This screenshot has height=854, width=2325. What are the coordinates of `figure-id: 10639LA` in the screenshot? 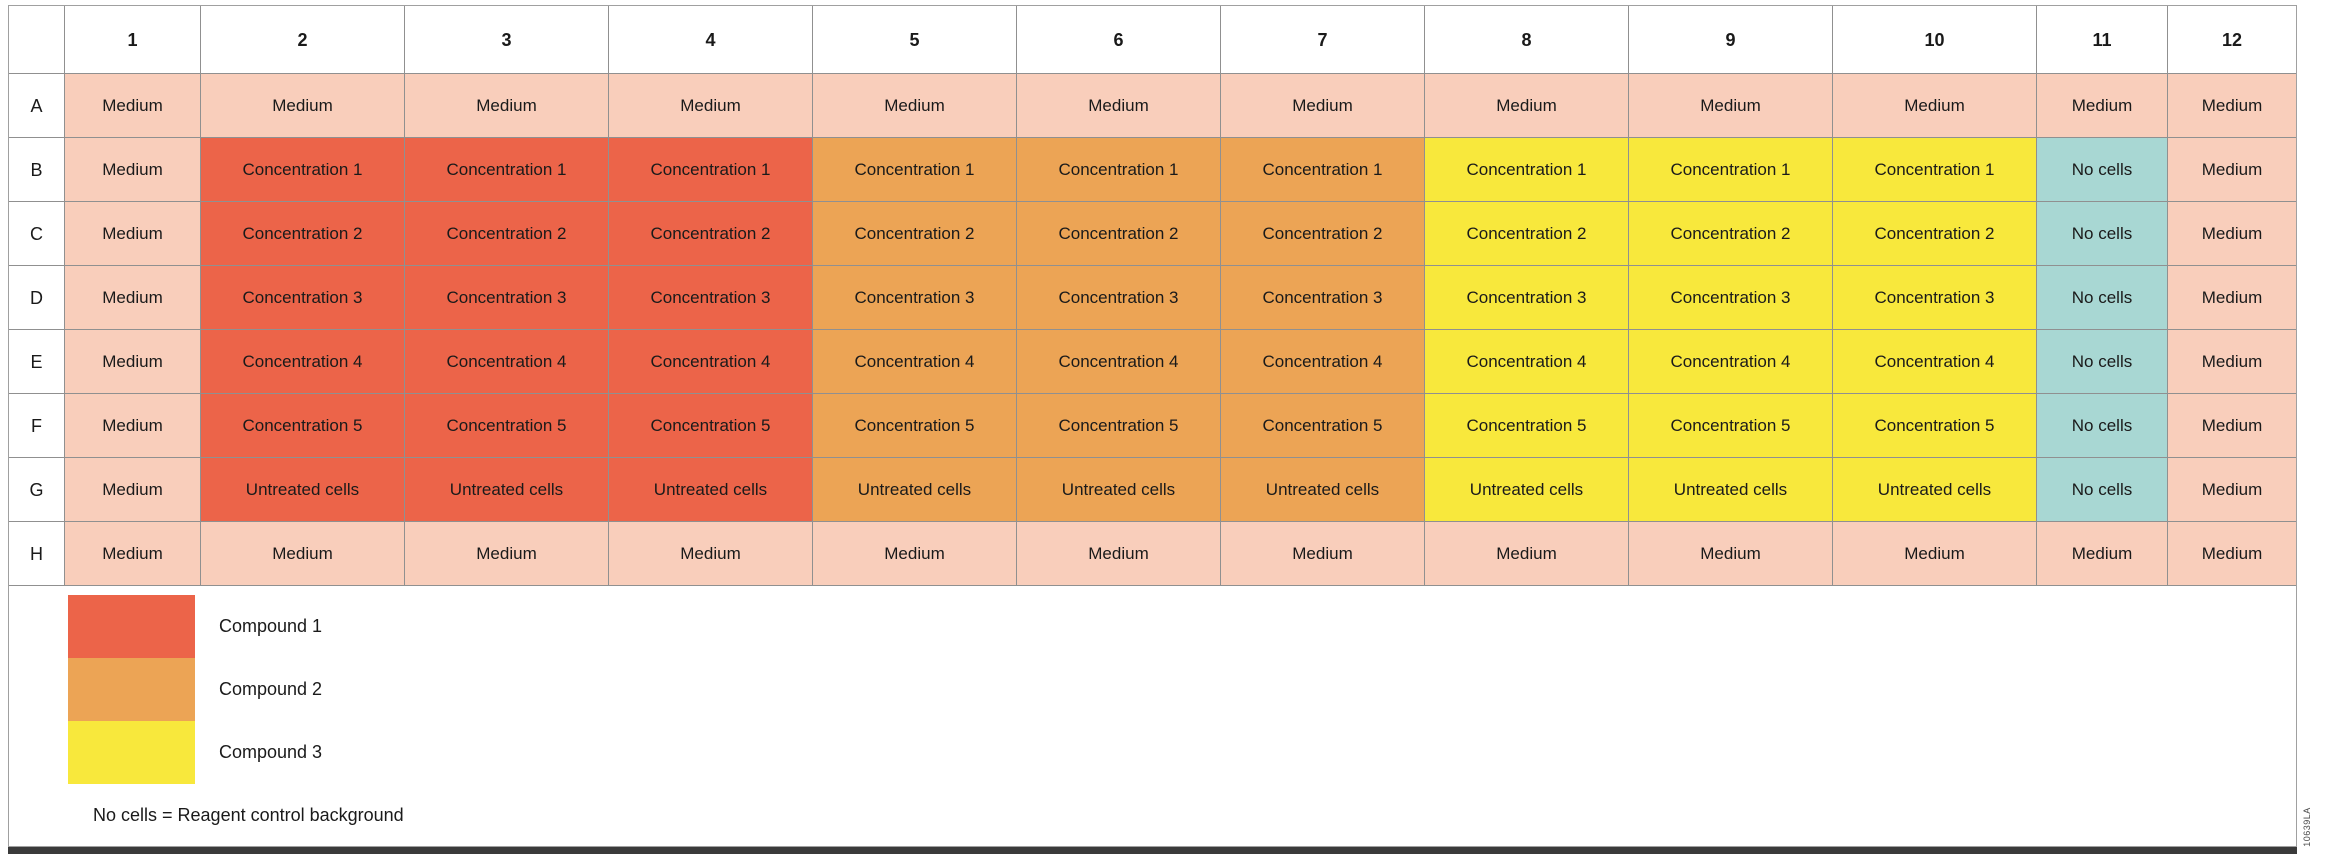 It's located at (2307, 827).